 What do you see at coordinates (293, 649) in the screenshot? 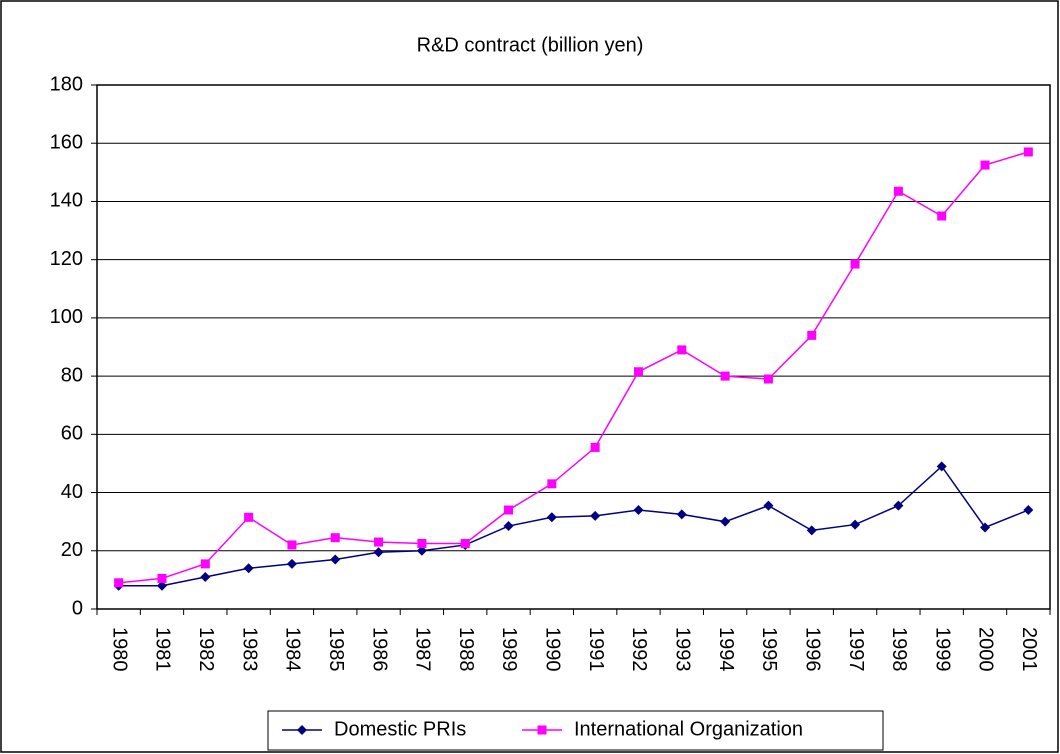
I see `x-tick-label: 1984` at bounding box center [293, 649].